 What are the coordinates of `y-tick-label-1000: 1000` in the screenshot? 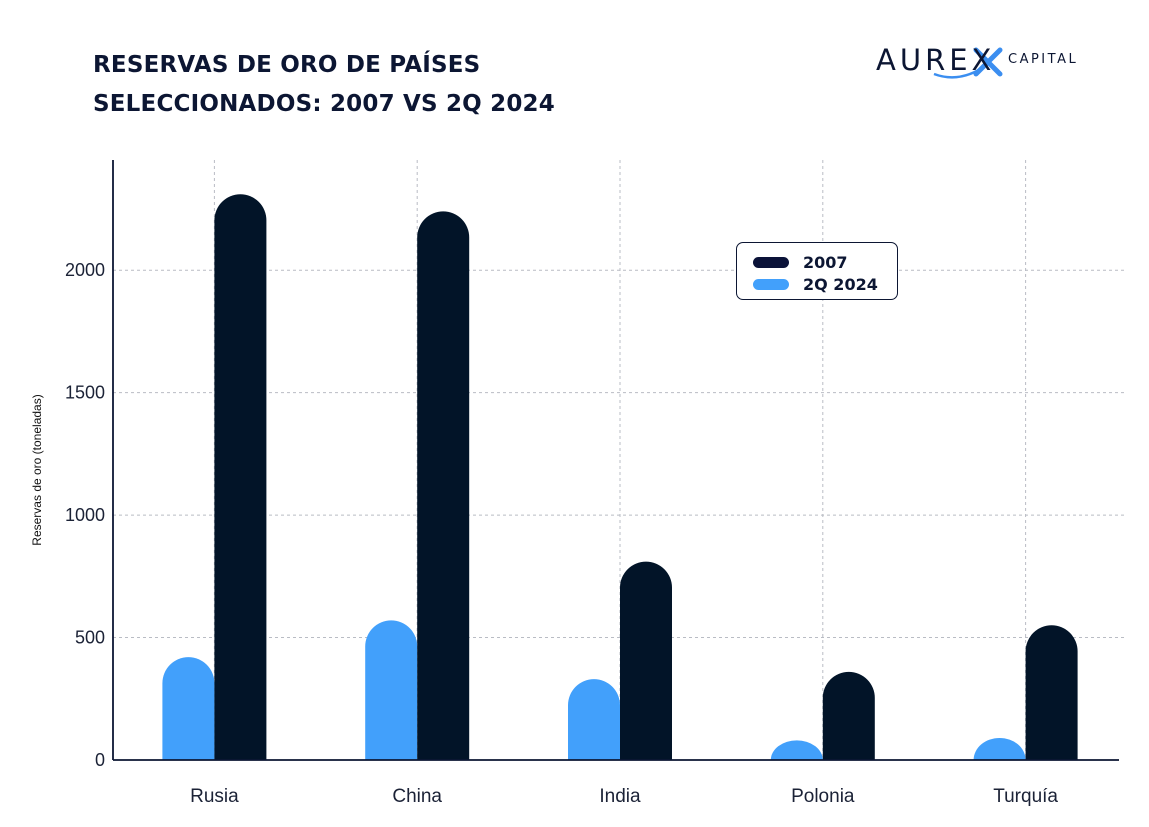 It's located at (85, 515).